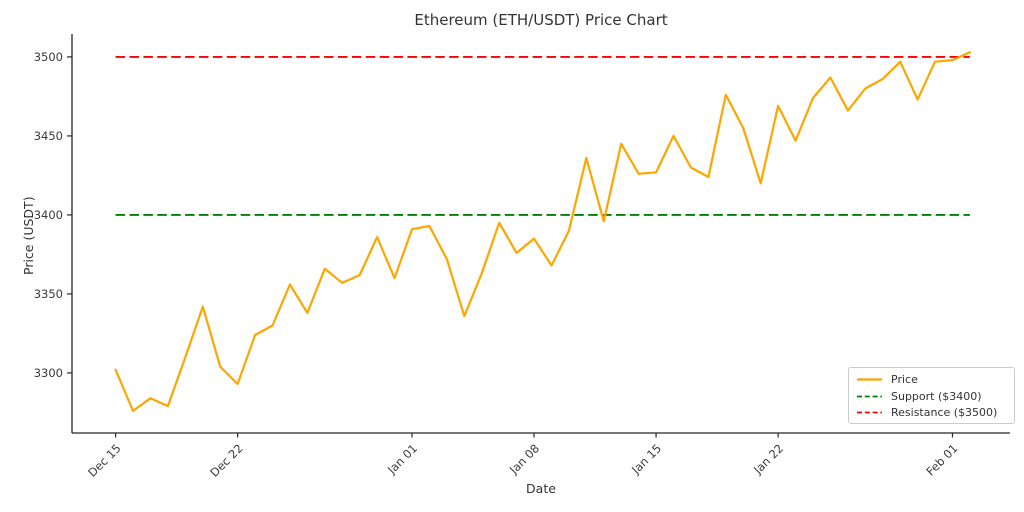  Describe the element at coordinates (48, 294) in the screenshot. I see `y-tick-label: 3350` at that location.